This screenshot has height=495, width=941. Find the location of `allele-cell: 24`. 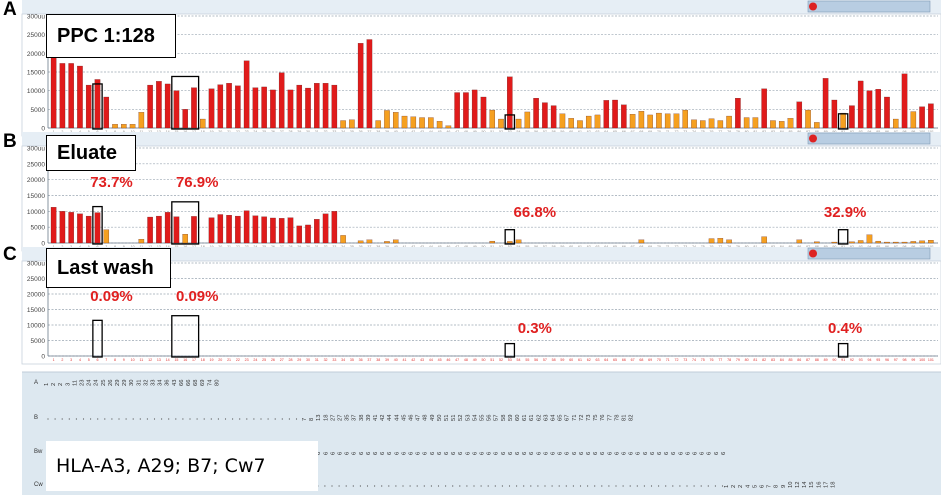

allele-cell: 24 is located at coordinates (97, 382).